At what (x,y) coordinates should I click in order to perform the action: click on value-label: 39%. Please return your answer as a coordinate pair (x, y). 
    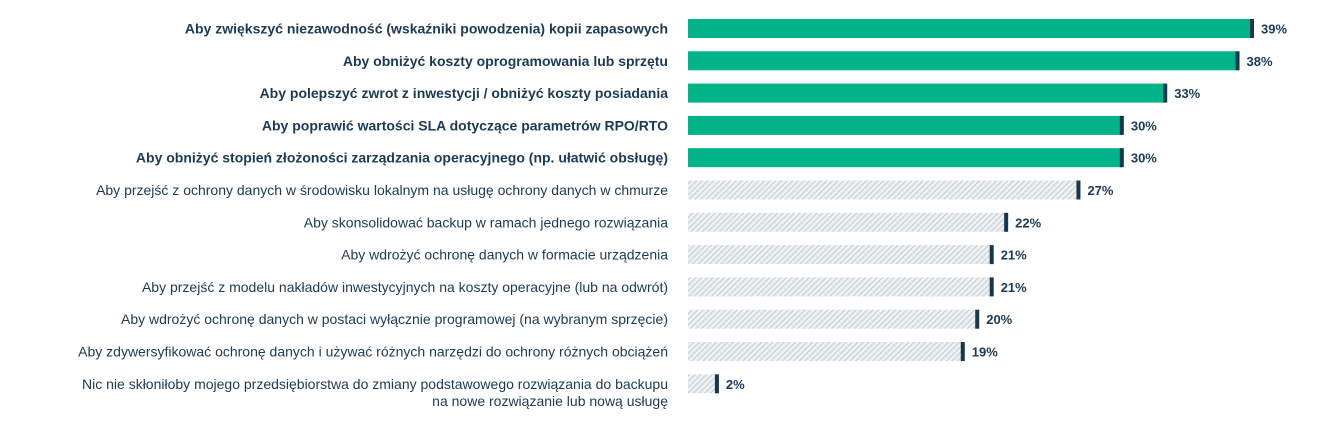
    Looking at the image, I should click on (1274, 29).